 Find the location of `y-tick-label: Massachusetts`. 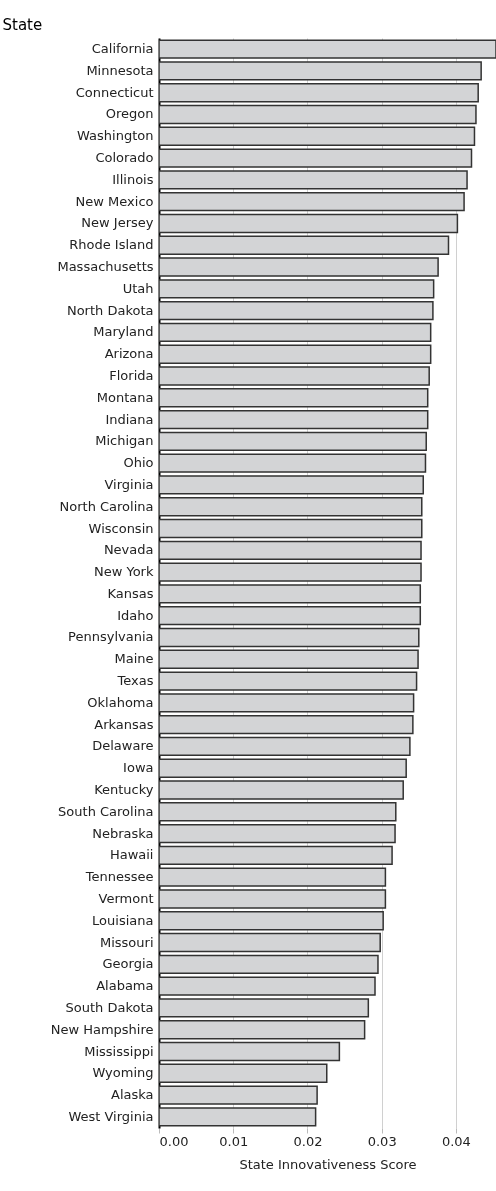

y-tick-label: Massachusetts is located at coordinates (105, 267).